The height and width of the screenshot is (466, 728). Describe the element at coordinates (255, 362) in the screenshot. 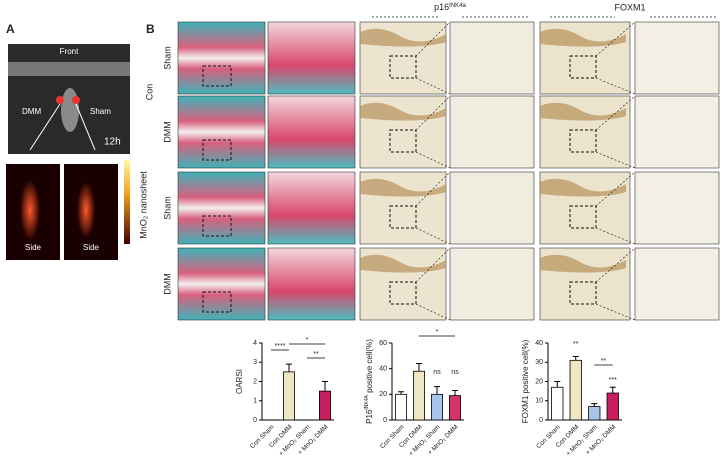

I see `y-tick-label: 3` at that location.